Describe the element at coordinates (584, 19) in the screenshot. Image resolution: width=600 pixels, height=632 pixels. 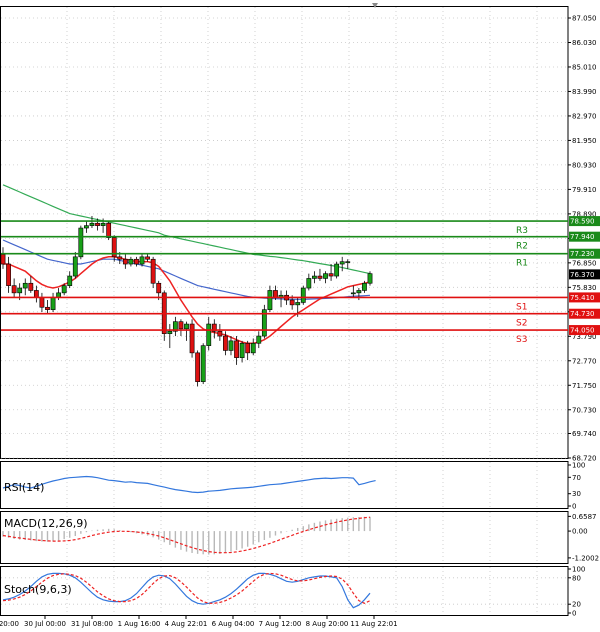
I see `price-tick-label: 87.050` at that location.